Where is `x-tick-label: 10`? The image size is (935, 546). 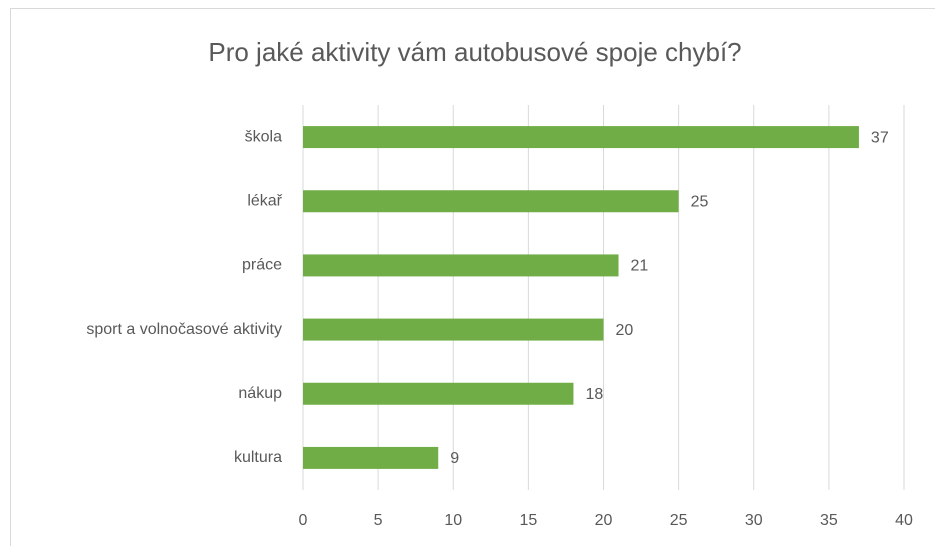
x-tick-label: 10 is located at coordinates (453, 520).